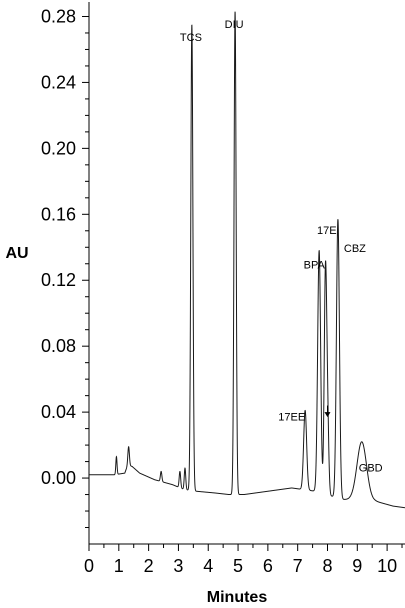 This screenshot has width=405, height=608. What do you see at coordinates (355, 249) in the screenshot?
I see `peak-label-cbz: CBZ` at bounding box center [355, 249].